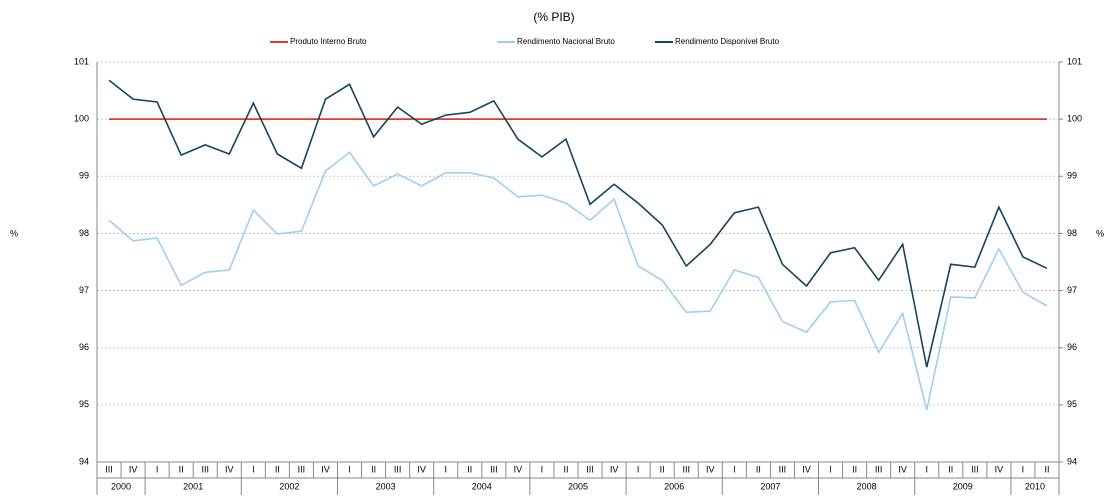 This screenshot has height=500, width=1108. Describe the element at coordinates (84, 176) in the screenshot. I see `y-tick-label: 99` at that location.